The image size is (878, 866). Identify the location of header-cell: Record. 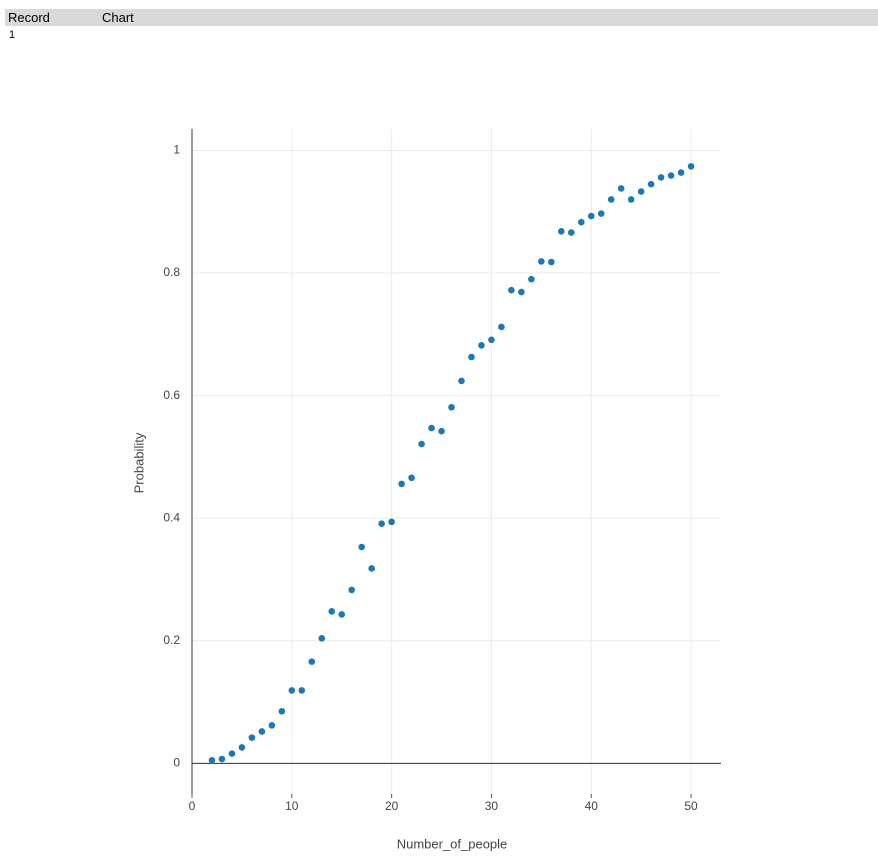
(29, 17).